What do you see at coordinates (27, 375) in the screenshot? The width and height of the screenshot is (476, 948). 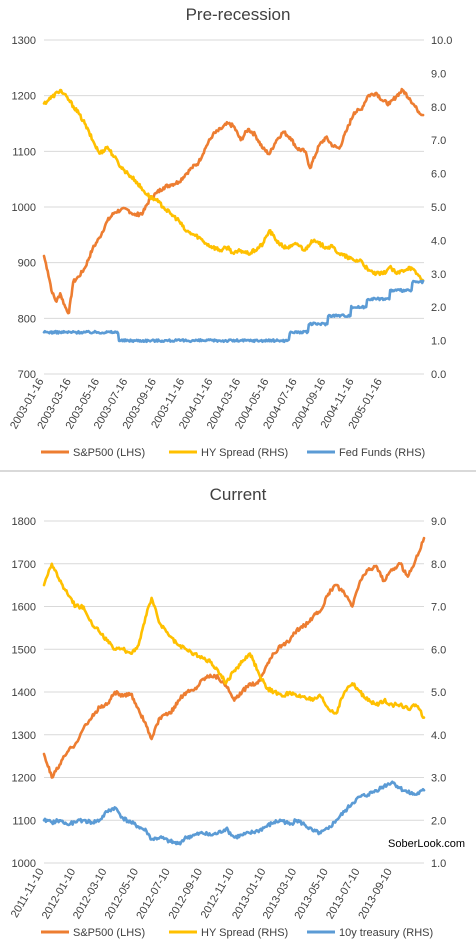 I see `left-axis-tick-label: 700` at bounding box center [27, 375].